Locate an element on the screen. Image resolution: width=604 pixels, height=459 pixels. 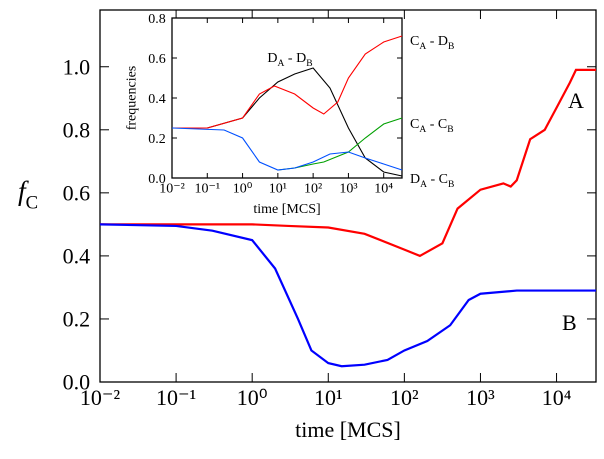
y-tick-label: 1.0 is located at coordinates (77, 66).